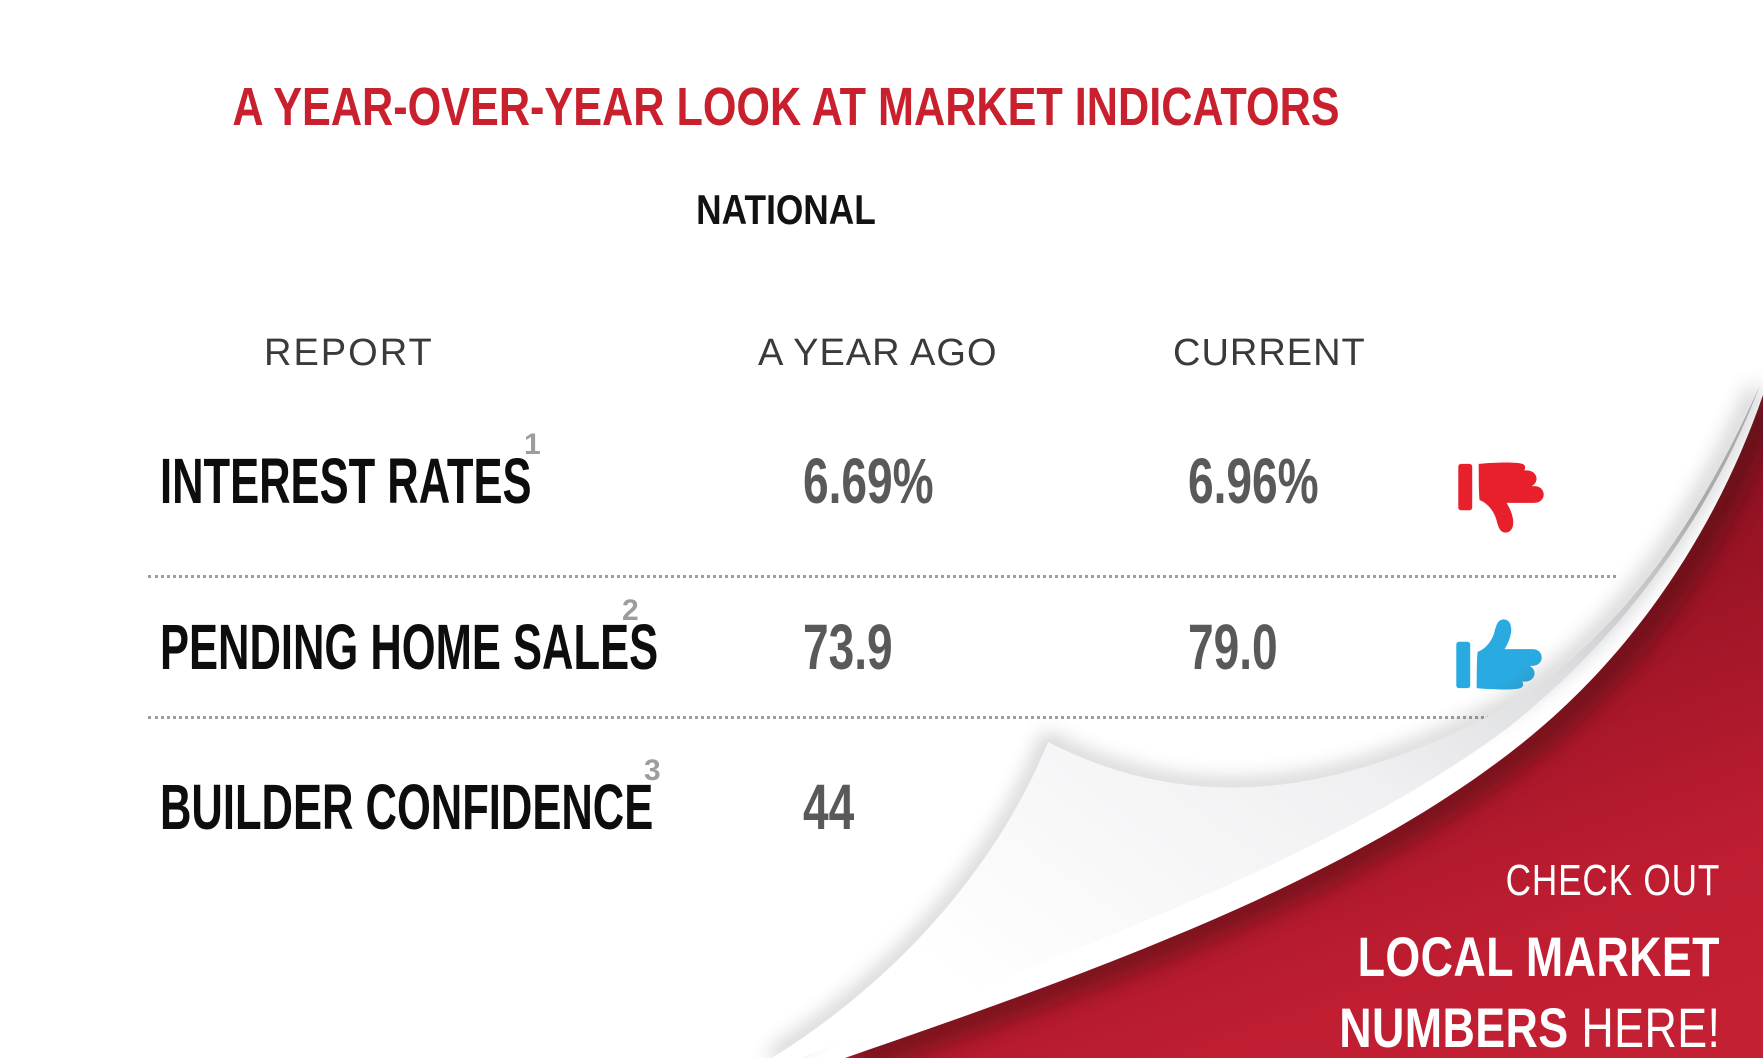 The image size is (1763, 1058). Describe the element at coordinates (407, 807) in the screenshot. I see `row-label-builder-confidence: BUILDER CONFIDENCE` at that location.